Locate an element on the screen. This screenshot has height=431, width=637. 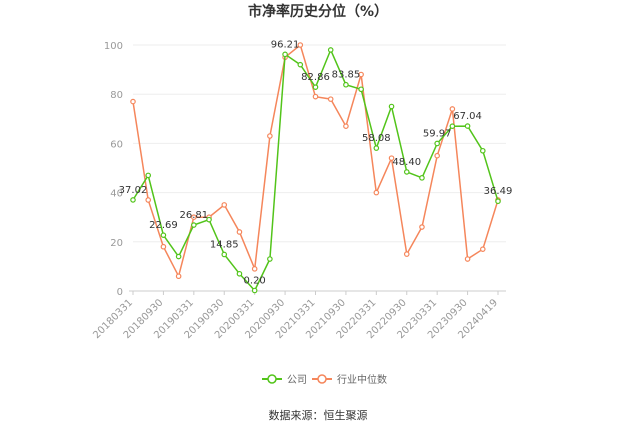
legend-item-industry-median: 行业中位数 is located at coordinates (349, 379).